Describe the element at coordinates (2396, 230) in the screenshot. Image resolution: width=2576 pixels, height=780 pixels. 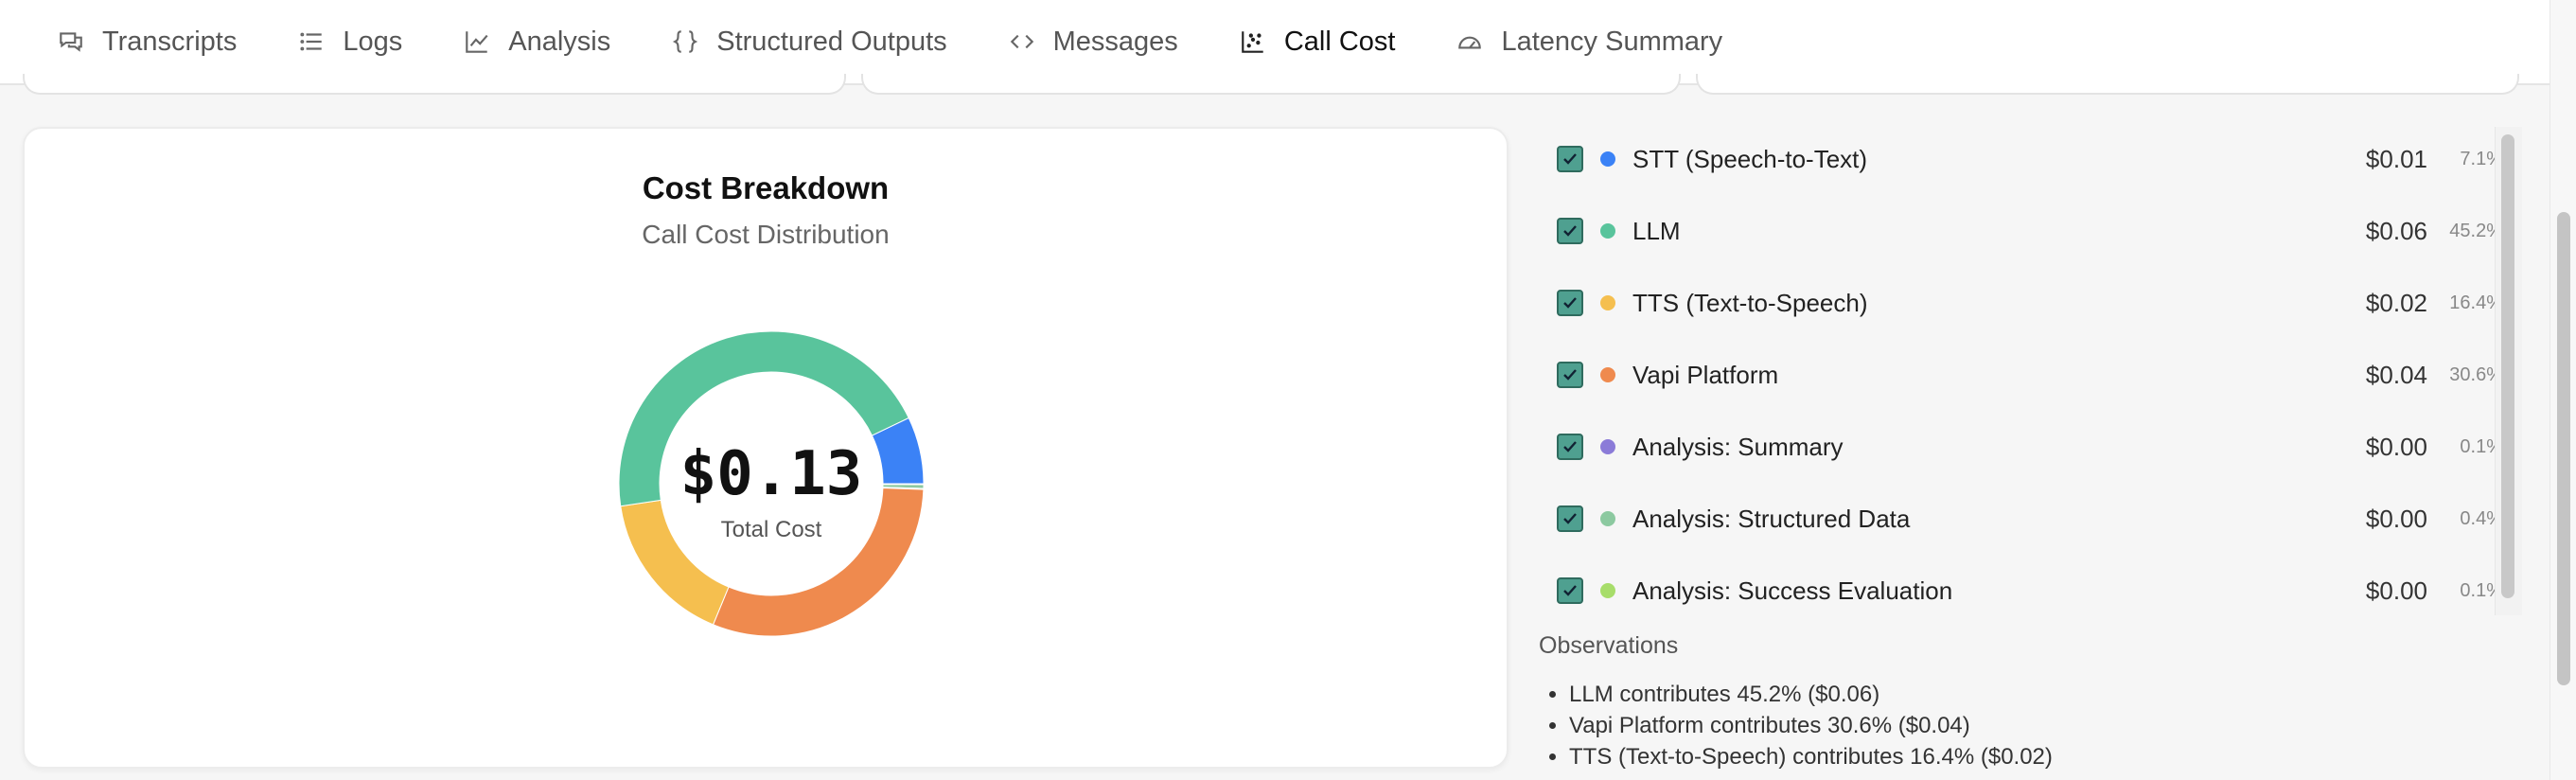
I see `legend-cost: $0.06` at that location.